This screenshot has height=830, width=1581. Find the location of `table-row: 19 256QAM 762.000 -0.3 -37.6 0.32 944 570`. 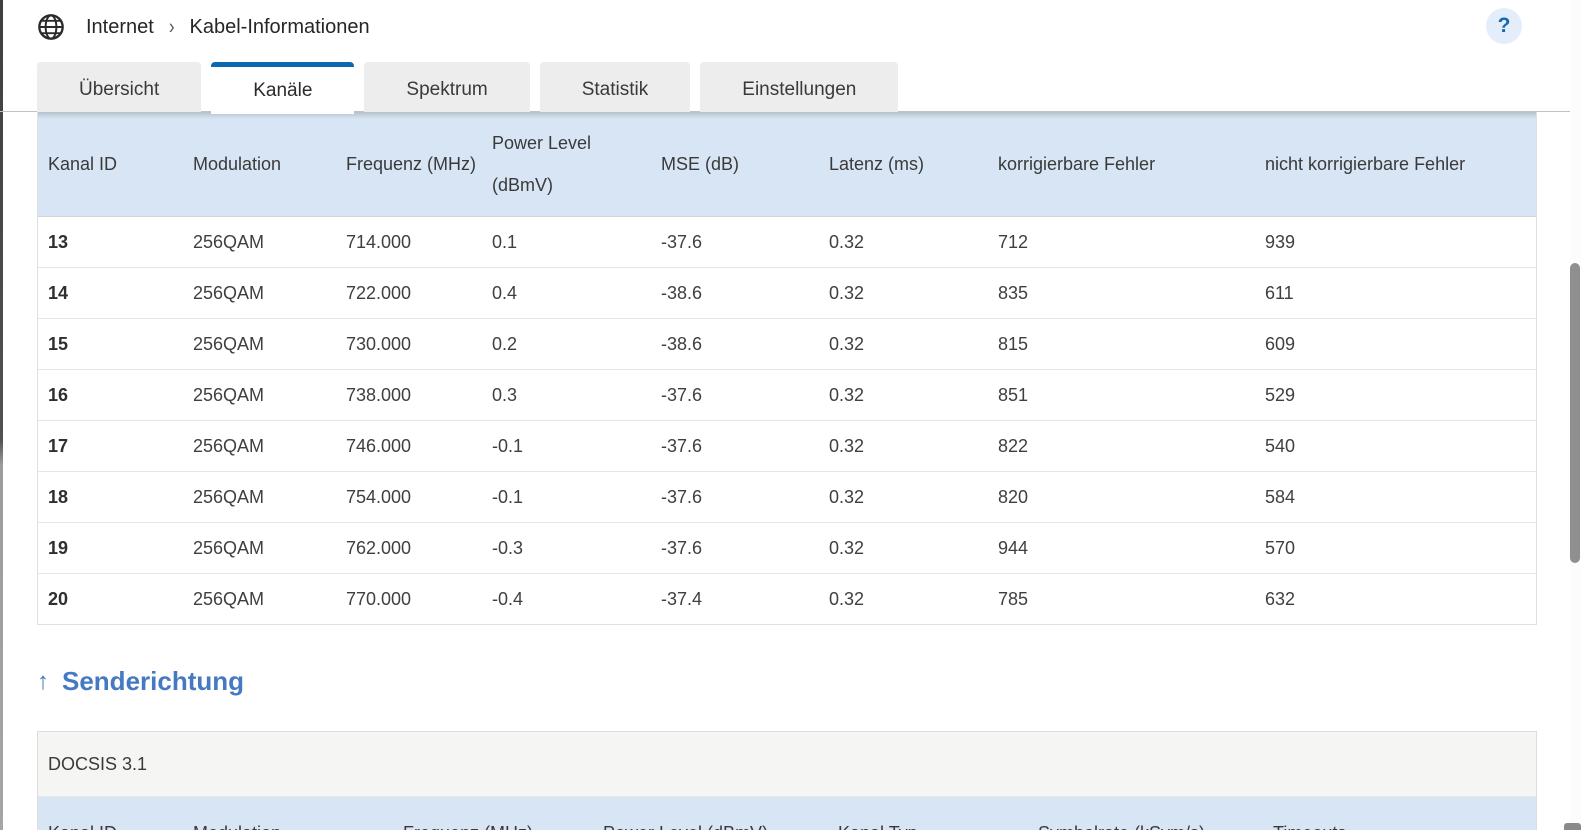

table-row: 19 256QAM 762.000 -0.3 -37.6 0.32 944 570 is located at coordinates (787, 548).